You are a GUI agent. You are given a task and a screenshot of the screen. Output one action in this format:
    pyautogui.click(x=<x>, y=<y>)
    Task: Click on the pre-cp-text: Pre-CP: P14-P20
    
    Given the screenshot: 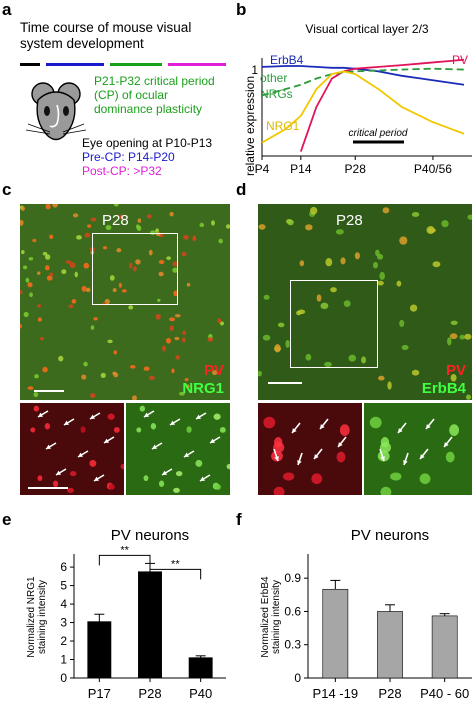 What is the action you would take?
    pyautogui.click(x=128, y=157)
    